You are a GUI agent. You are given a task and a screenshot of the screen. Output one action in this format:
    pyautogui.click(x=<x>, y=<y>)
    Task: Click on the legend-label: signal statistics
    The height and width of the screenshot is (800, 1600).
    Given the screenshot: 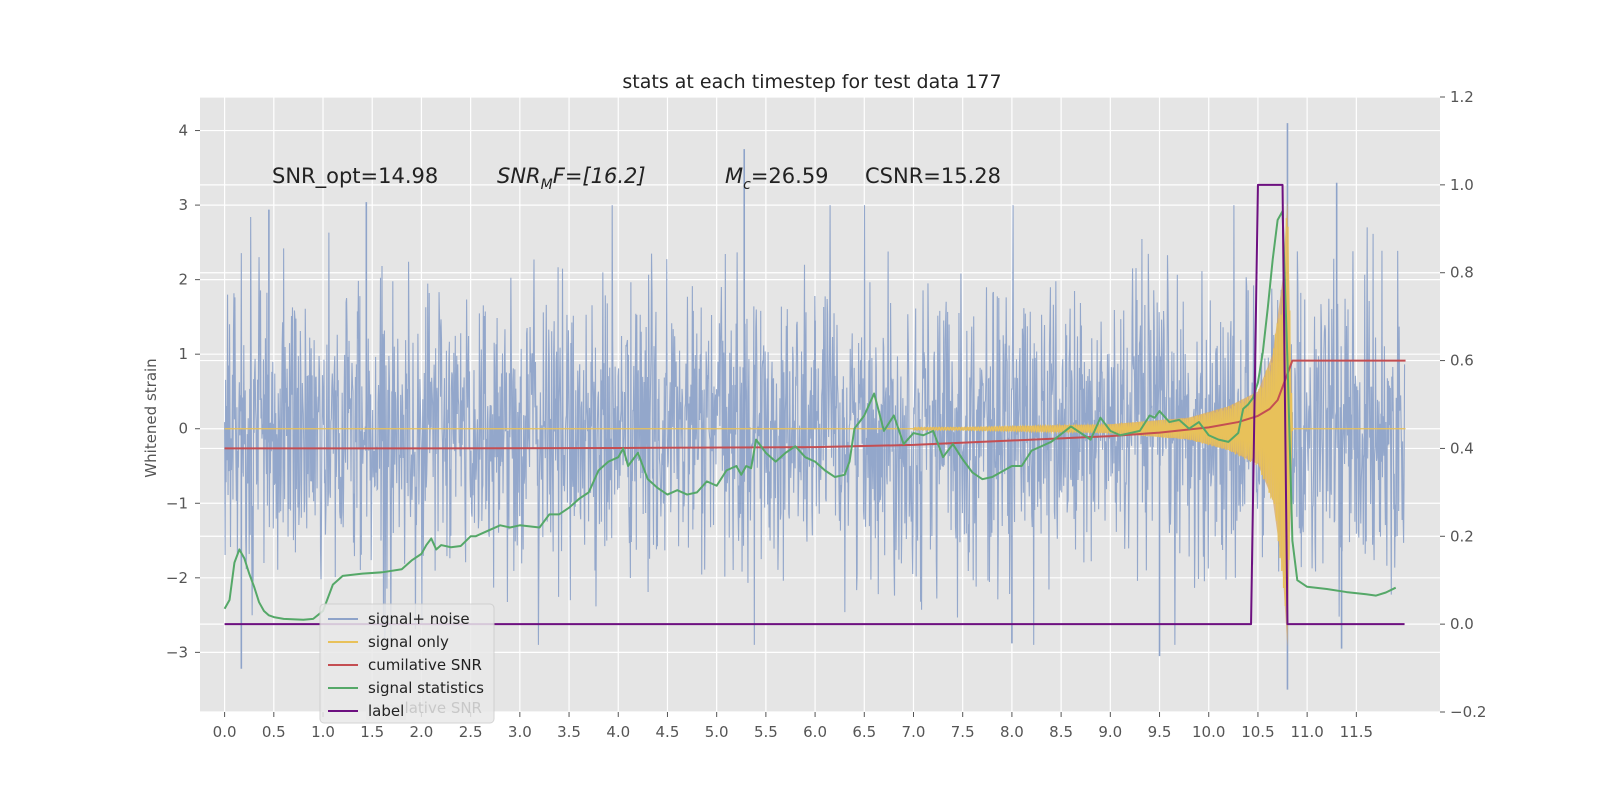 What is the action you would take?
    pyautogui.click(x=426, y=688)
    